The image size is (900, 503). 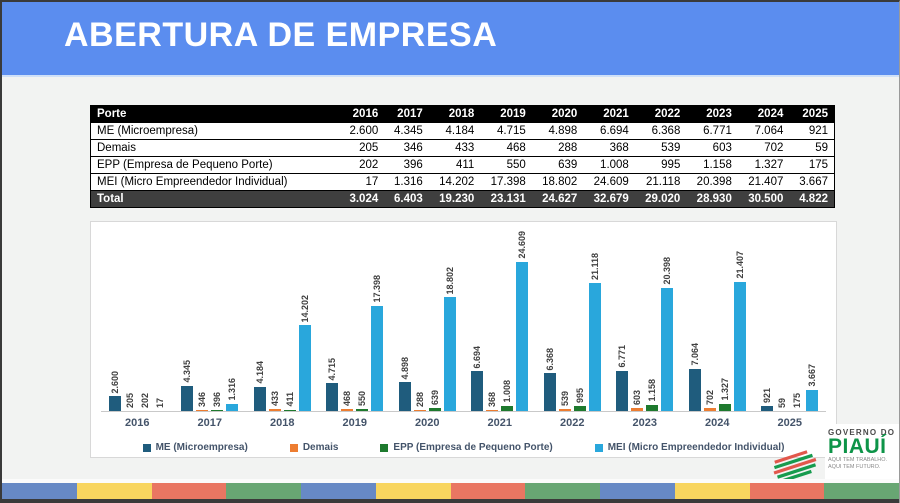 I want to click on bars-row: 4.345 346 396 1.316, so click(x=210, y=317).